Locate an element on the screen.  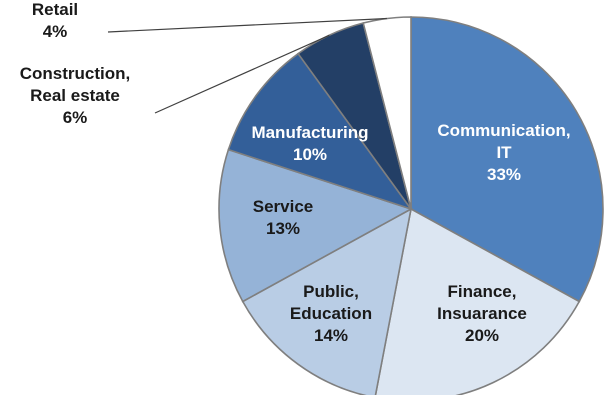
slice-percent-retail: 4% is located at coordinates (55, 31).